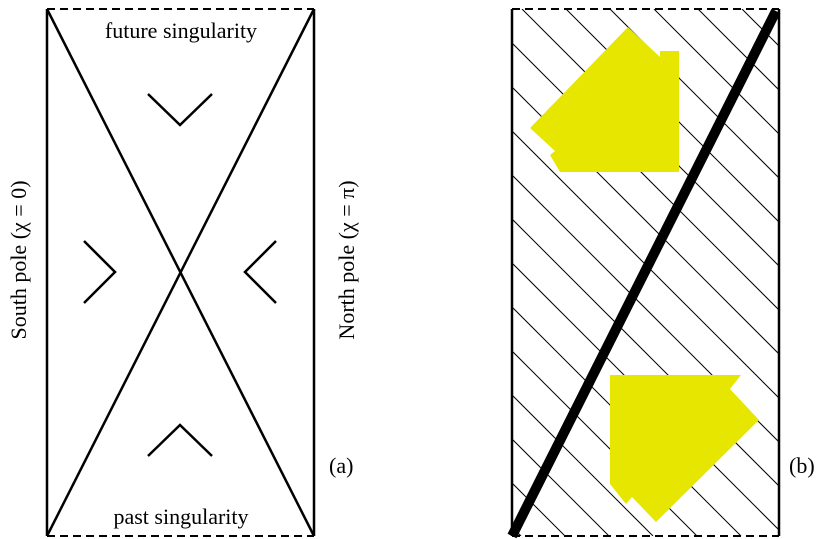 This screenshot has height=539, width=829. I want to click on future-singularity-label: future singularity, so click(181, 30).